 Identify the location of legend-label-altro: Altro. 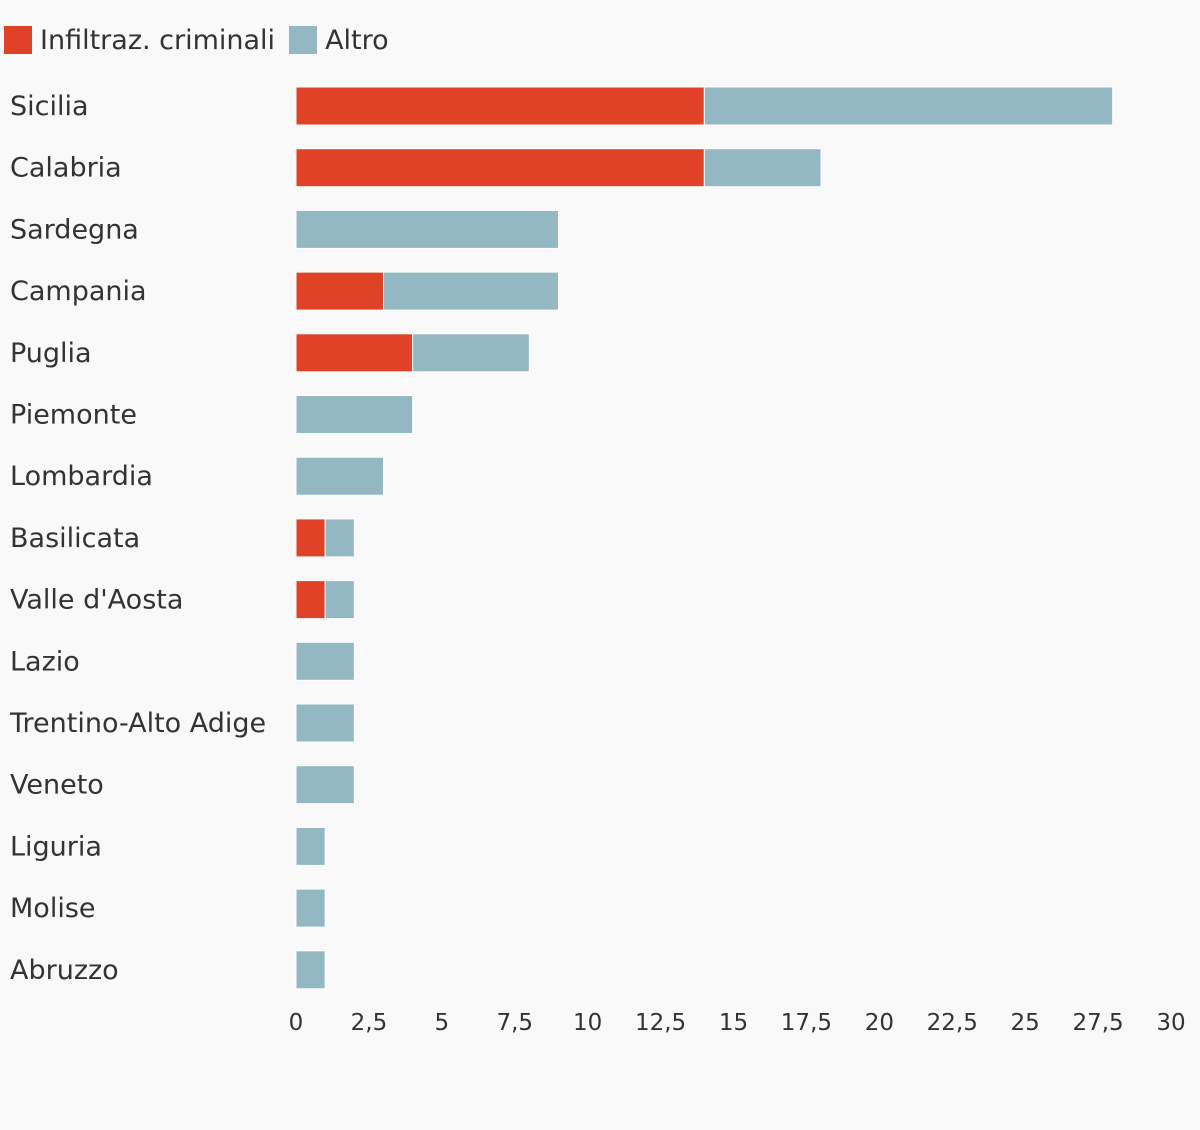
(357, 40).